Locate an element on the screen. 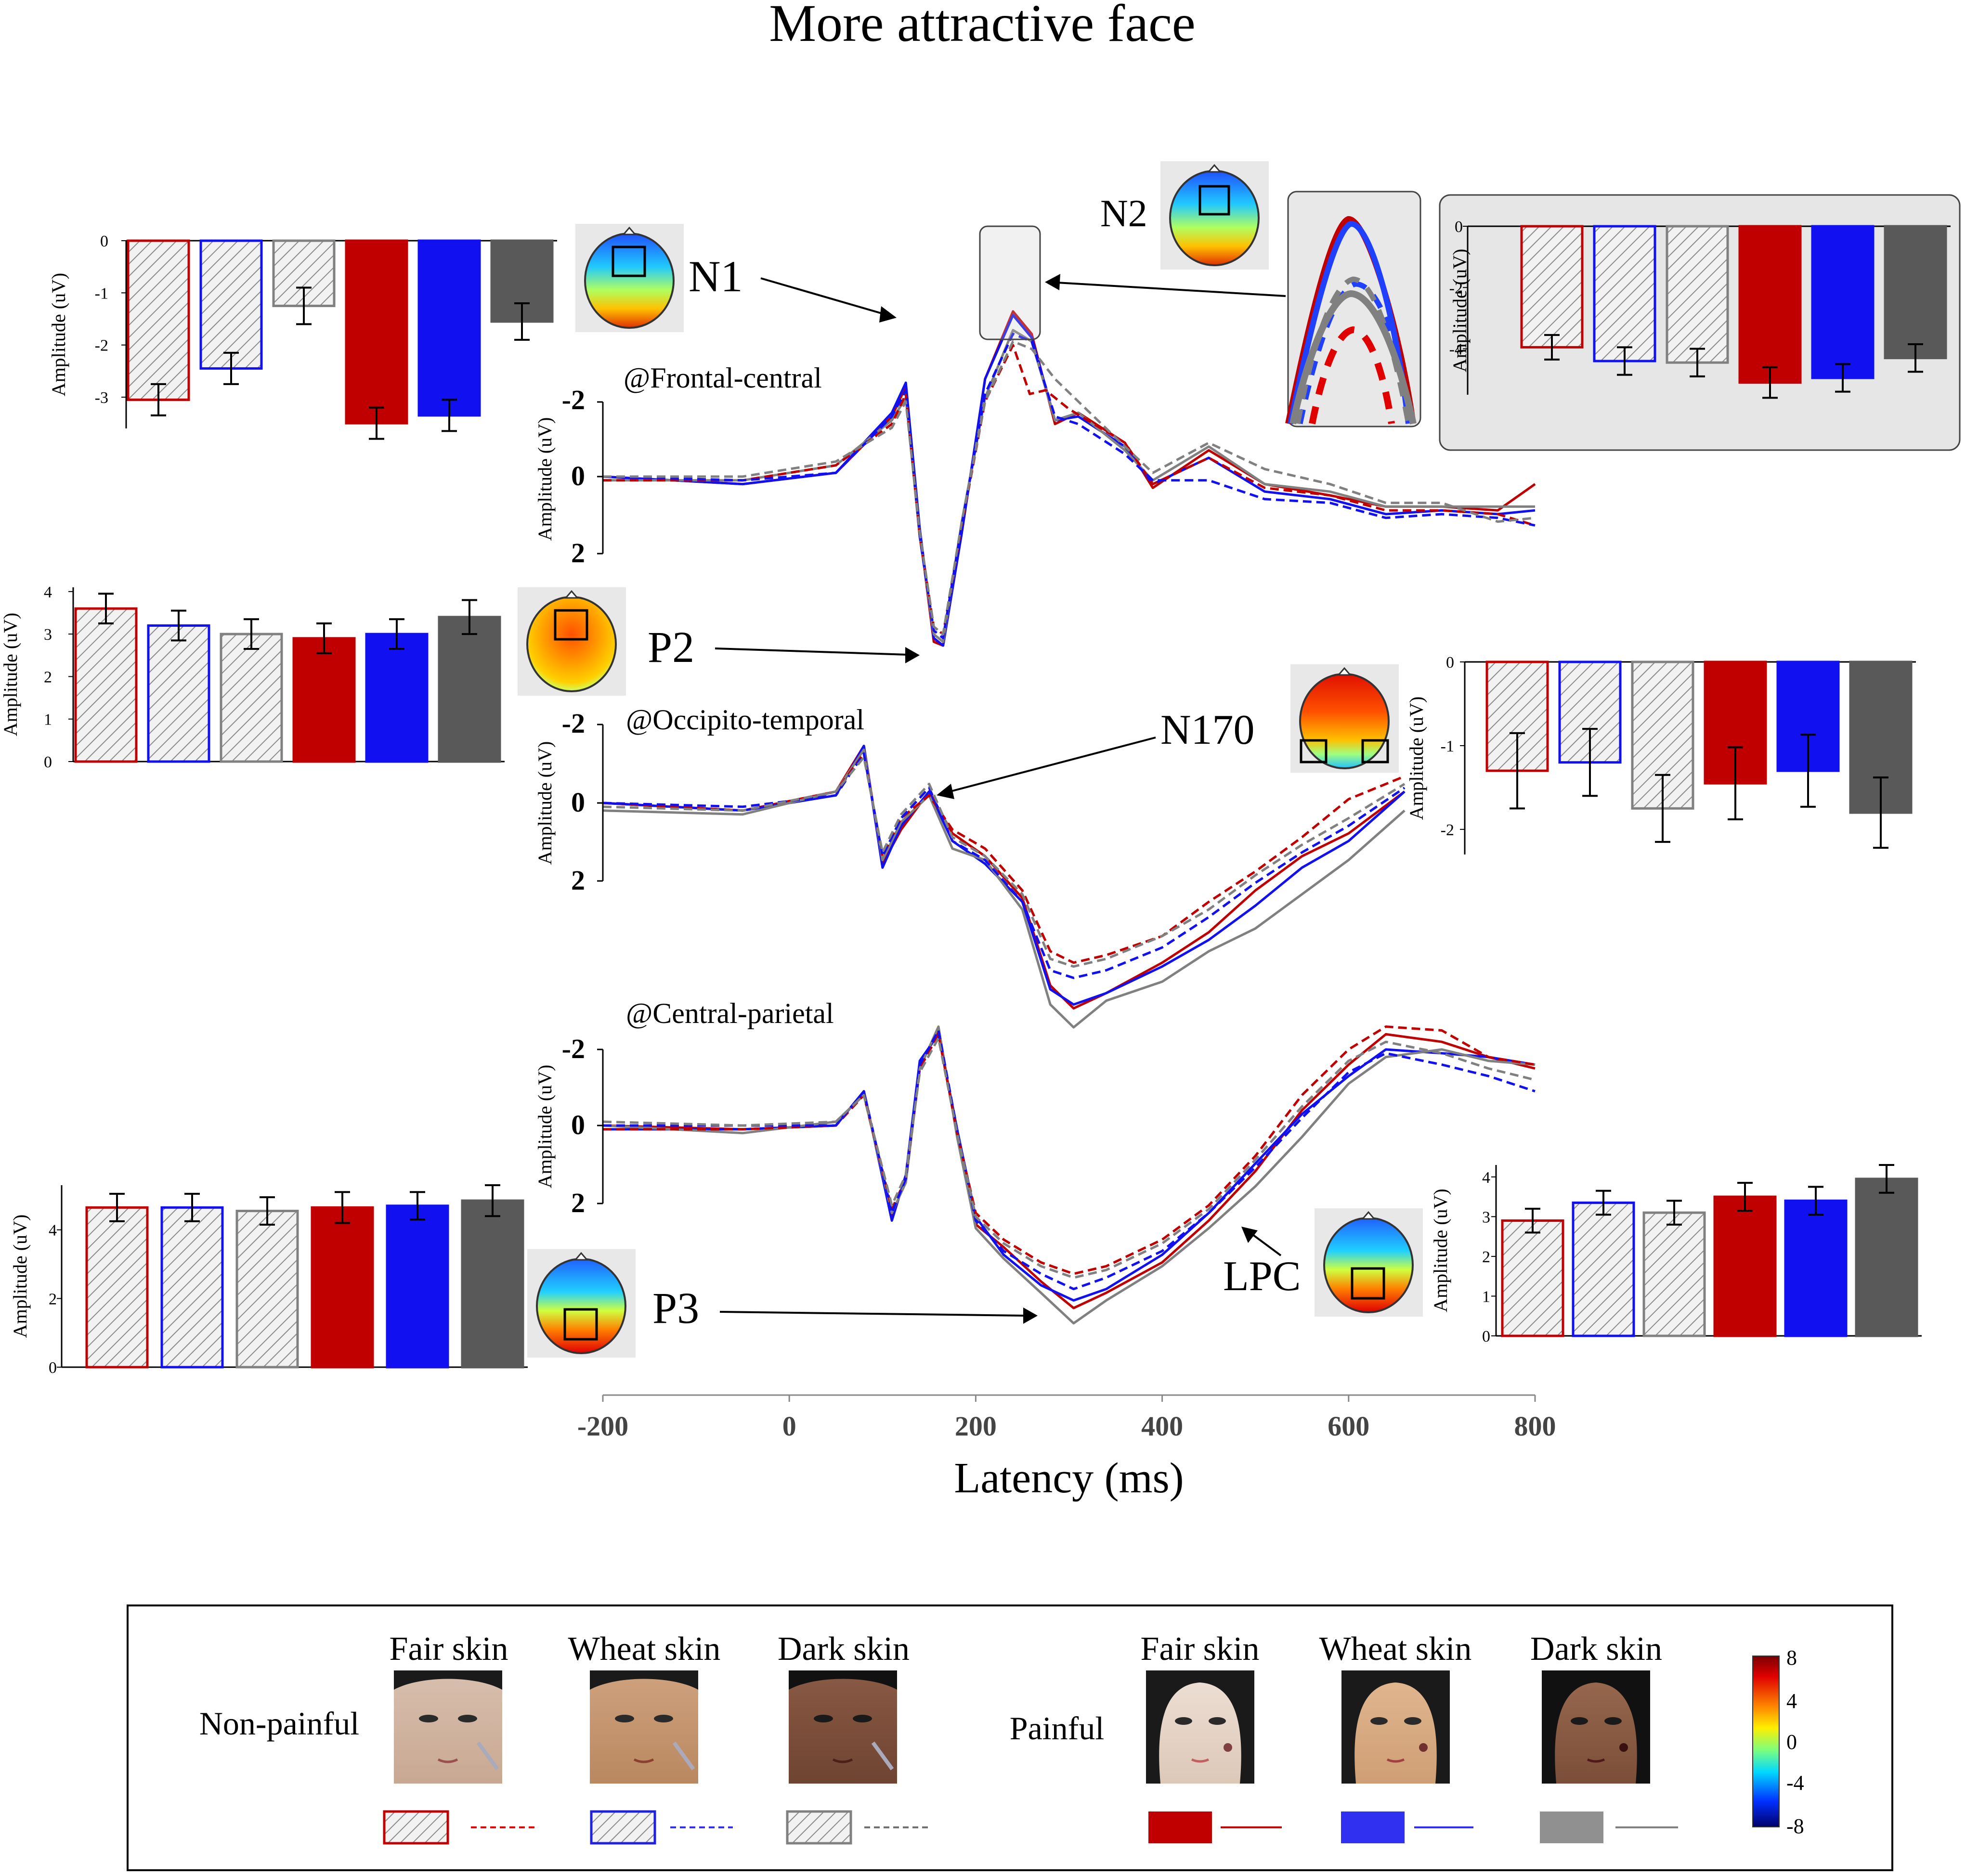 This screenshot has height=1876, width=1966. face-np-fair is located at coordinates (448, 1727).